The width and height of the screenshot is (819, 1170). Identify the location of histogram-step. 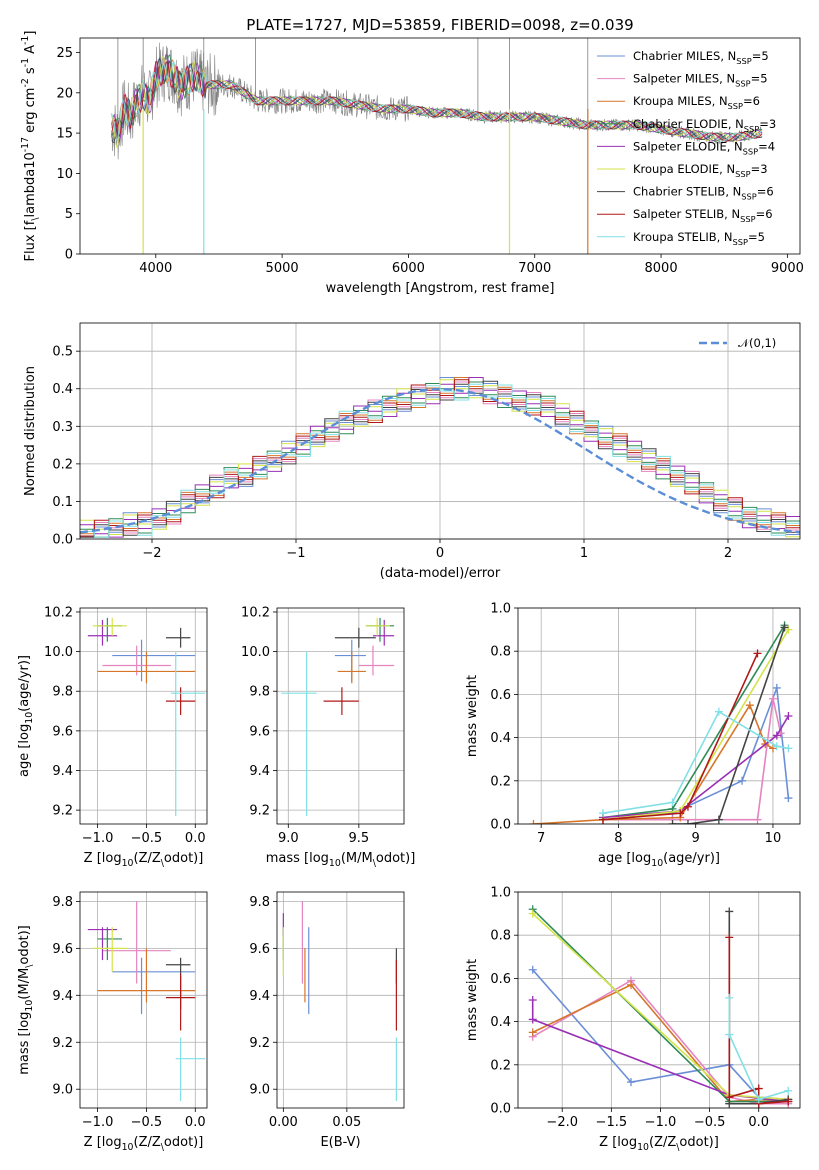
(440, 458).